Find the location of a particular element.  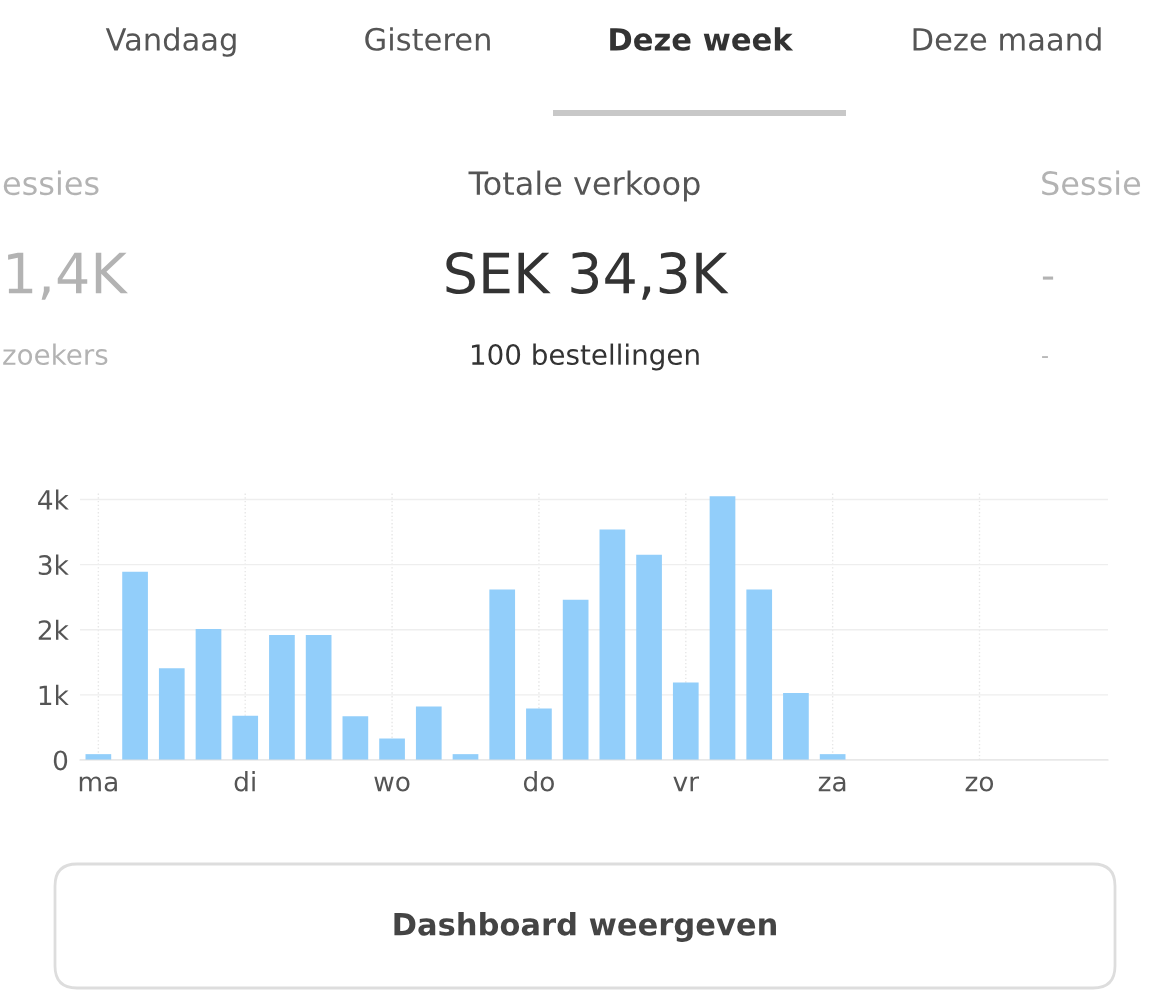

x-tick-label: za is located at coordinates (832, 784).